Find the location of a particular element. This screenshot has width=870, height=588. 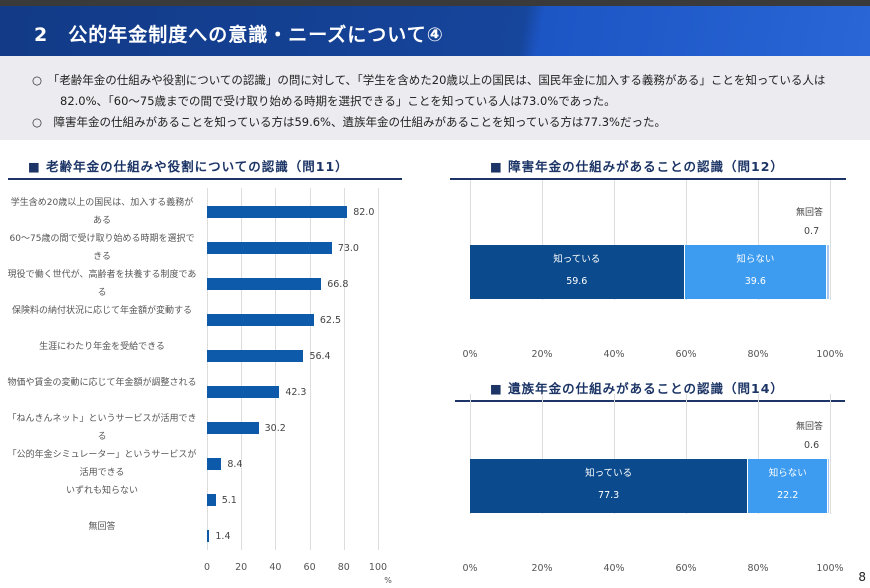

bar-segment: 知らない 39.6 is located at coordinates (756, 272).